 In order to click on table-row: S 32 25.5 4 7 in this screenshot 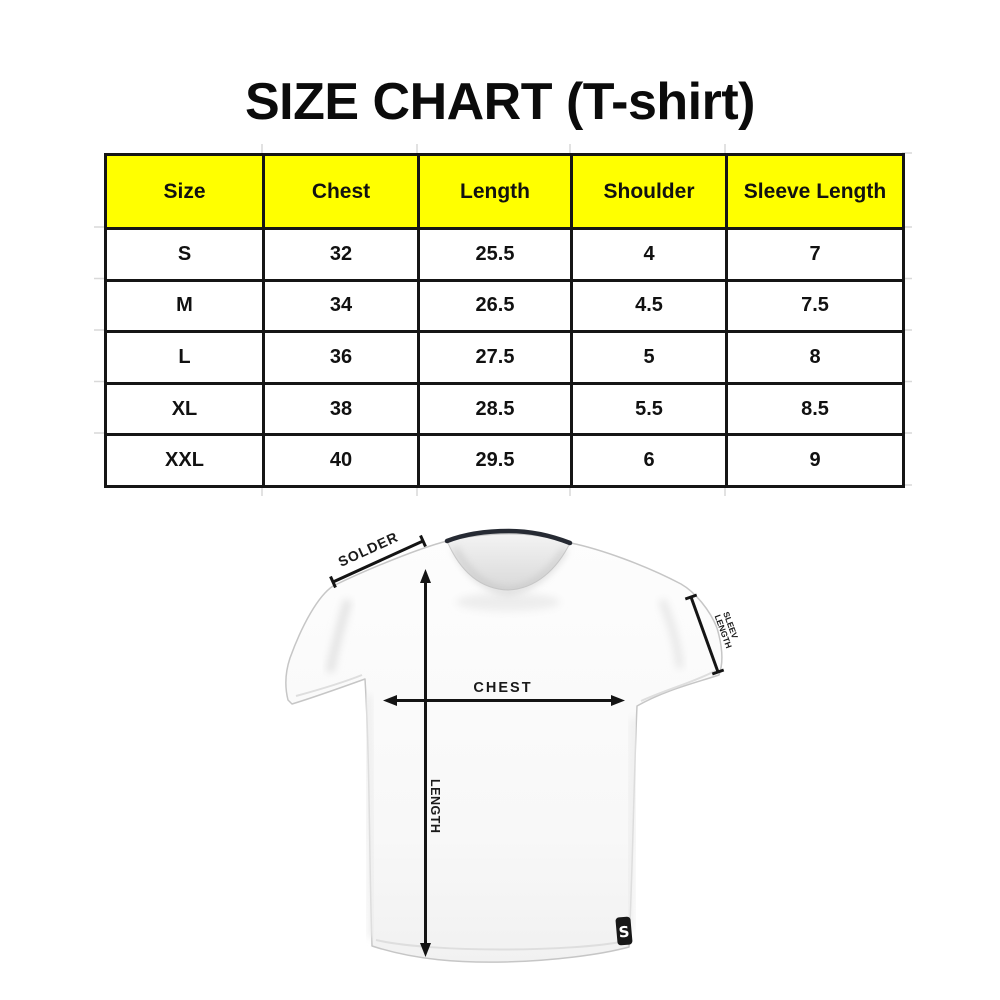, I will do `click(504, 254)`.